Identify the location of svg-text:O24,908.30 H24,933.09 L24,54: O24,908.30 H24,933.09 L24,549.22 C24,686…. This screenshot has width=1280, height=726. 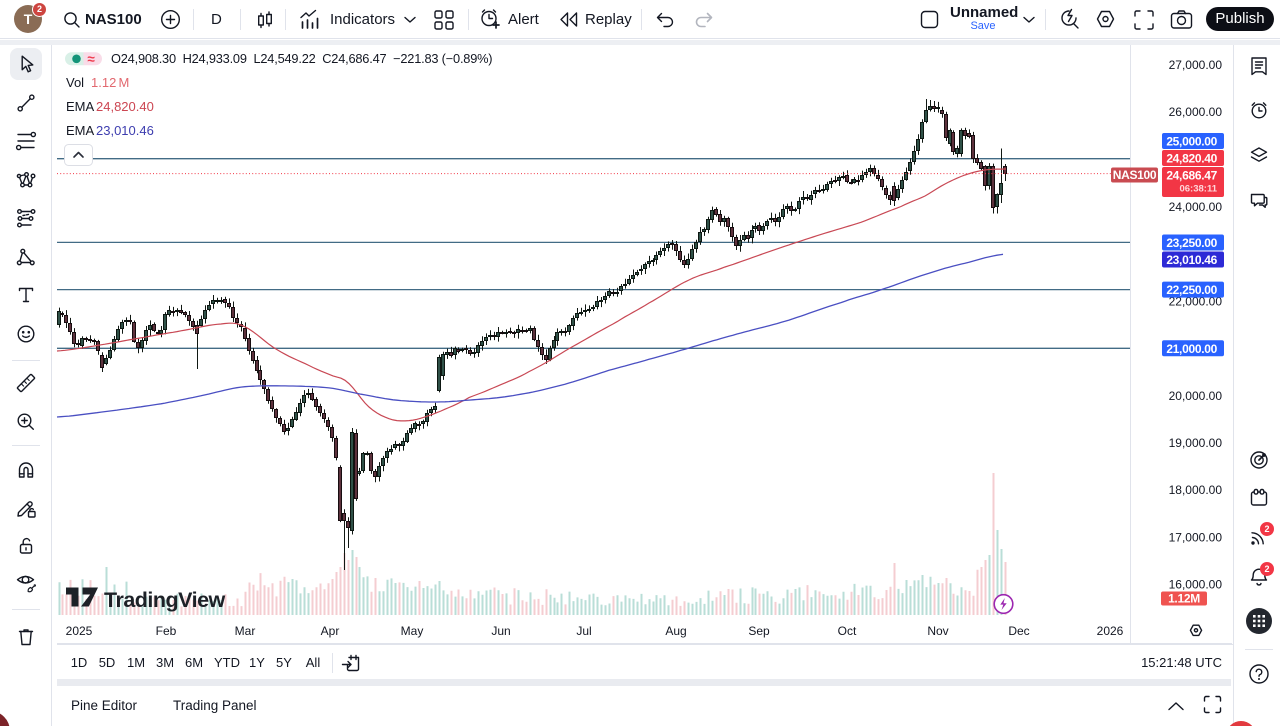
(301, 58).